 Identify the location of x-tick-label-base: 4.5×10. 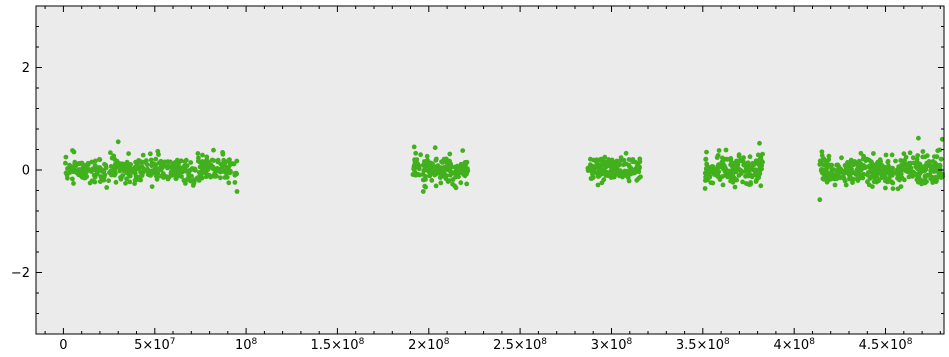
(883, 345).